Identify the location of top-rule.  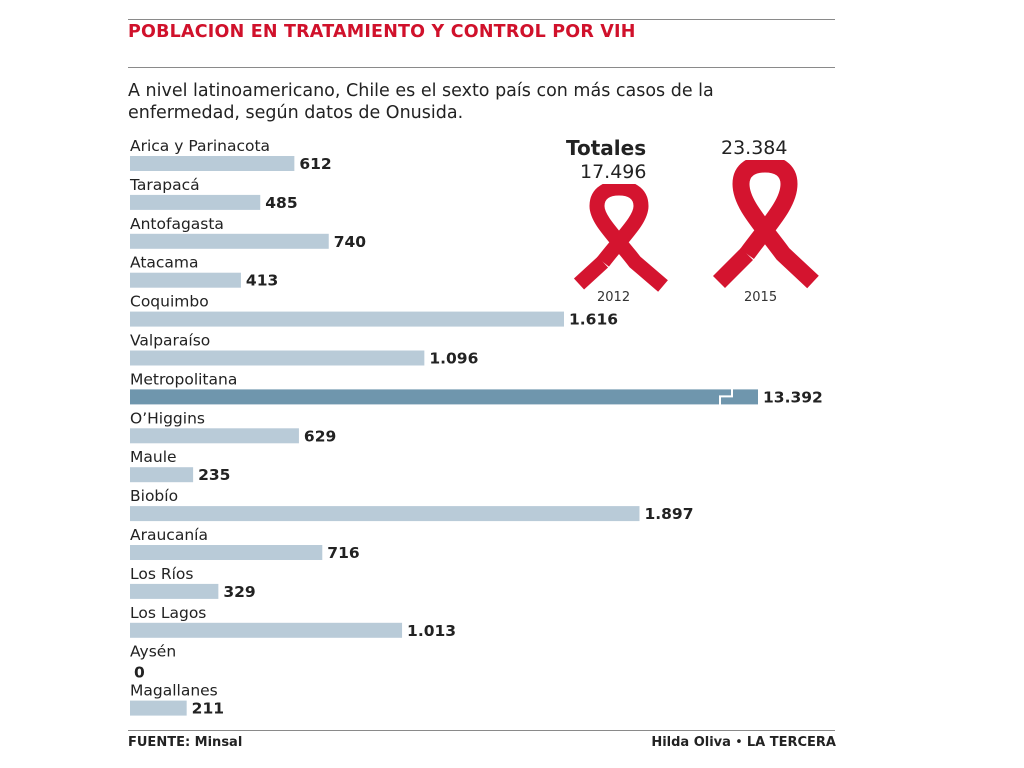
(481, 19).